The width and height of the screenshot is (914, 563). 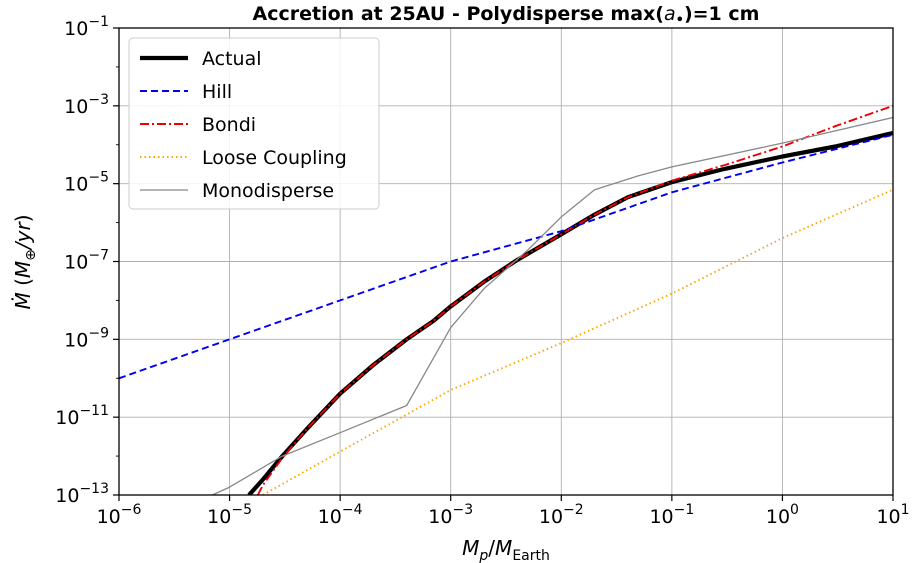 I want to click on y-tick-exponent: −13, so click(x=94, y=489).